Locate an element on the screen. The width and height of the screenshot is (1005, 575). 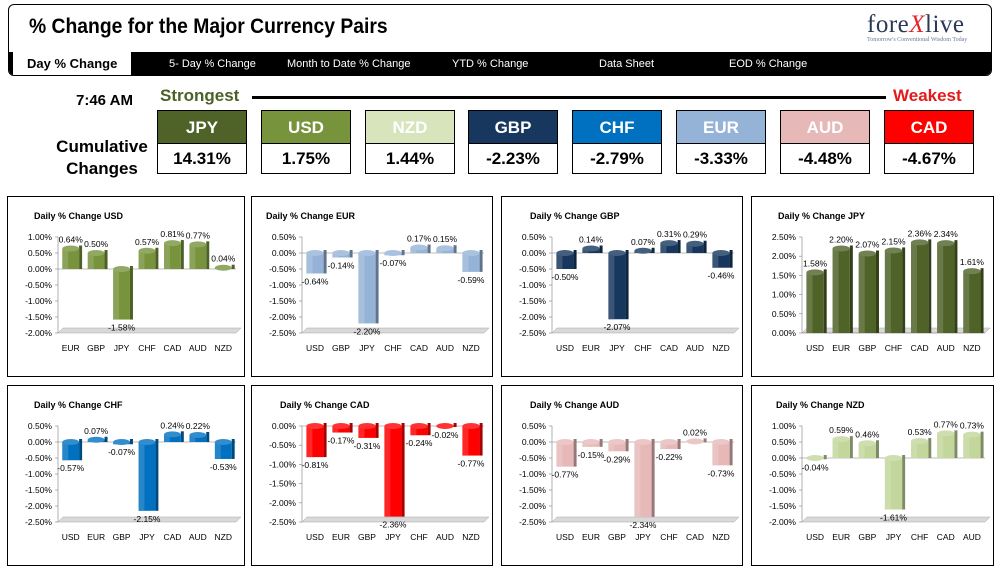
tab-ytd-change: YTD % Change is located at coordinates (490, 64).